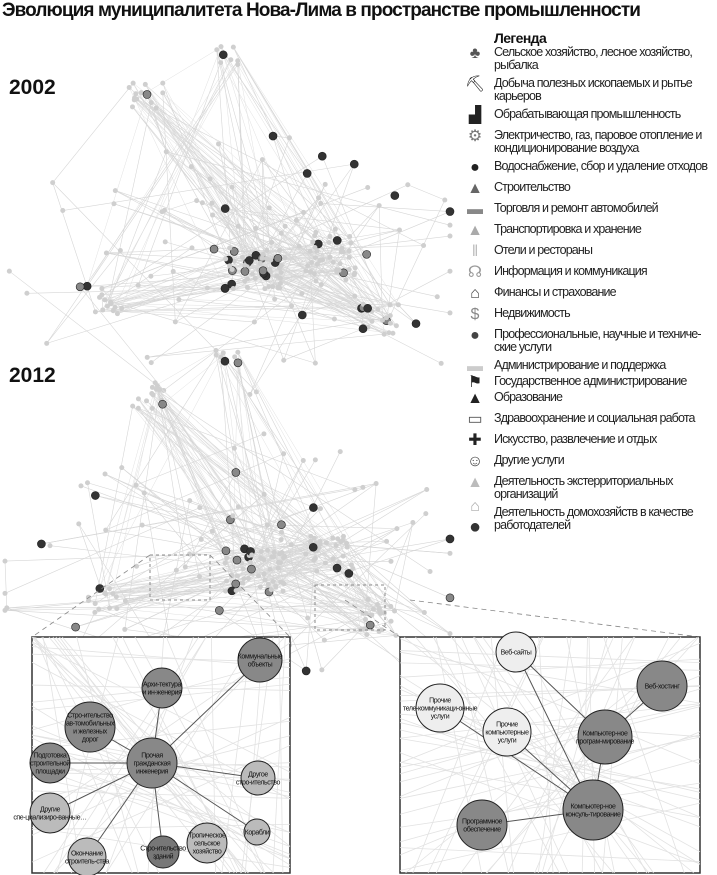  I want to click on inset-node-label: Компьютер-ное консуль-тирование, so click(593, 811).